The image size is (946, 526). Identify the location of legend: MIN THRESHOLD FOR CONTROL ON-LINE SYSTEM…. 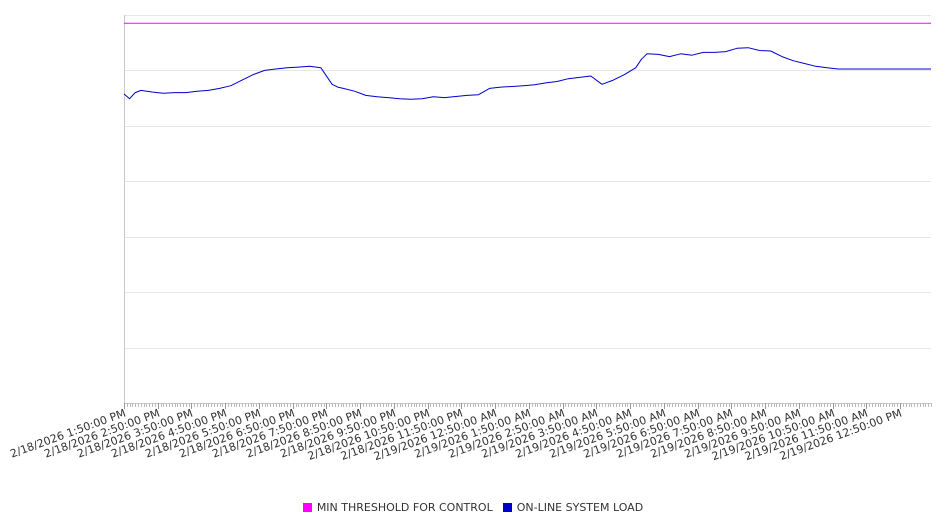
(473, 507).